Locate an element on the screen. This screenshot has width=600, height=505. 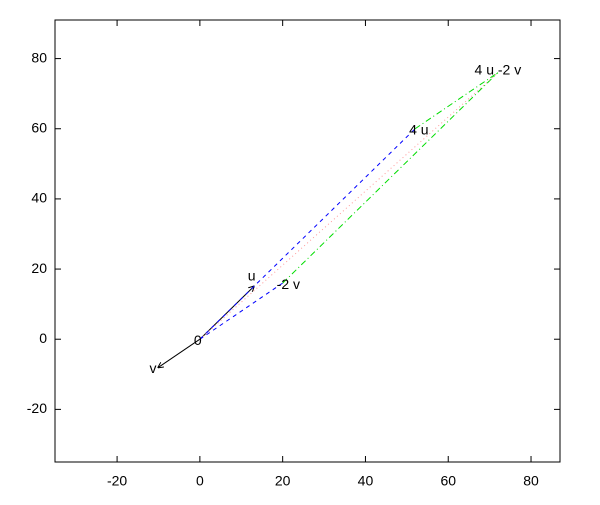
point-label: 0 is located at coordinates (198, 340).